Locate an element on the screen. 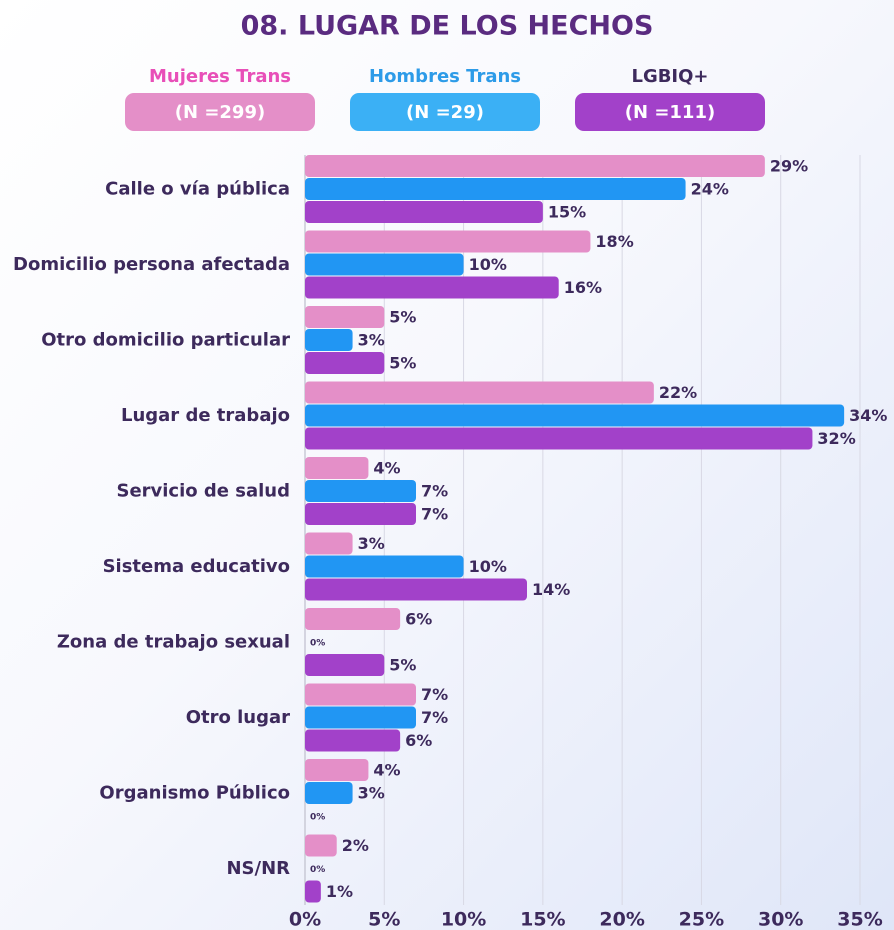 The width and height of the screenshot is (894, 930). category-label: Servicio de salud is located at coordinates (203, 491).